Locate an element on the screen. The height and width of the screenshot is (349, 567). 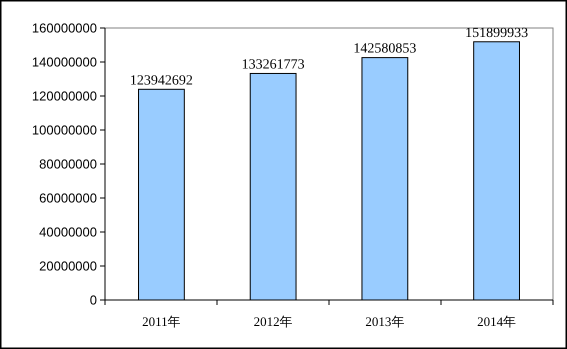
data-label: 142580853 is located at coordinates (384, 49).